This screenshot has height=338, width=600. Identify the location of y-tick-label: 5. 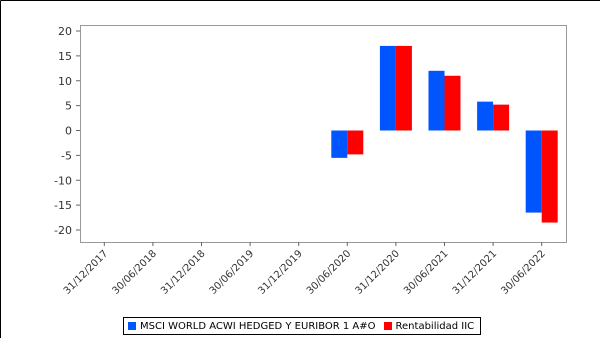
(68, 106).